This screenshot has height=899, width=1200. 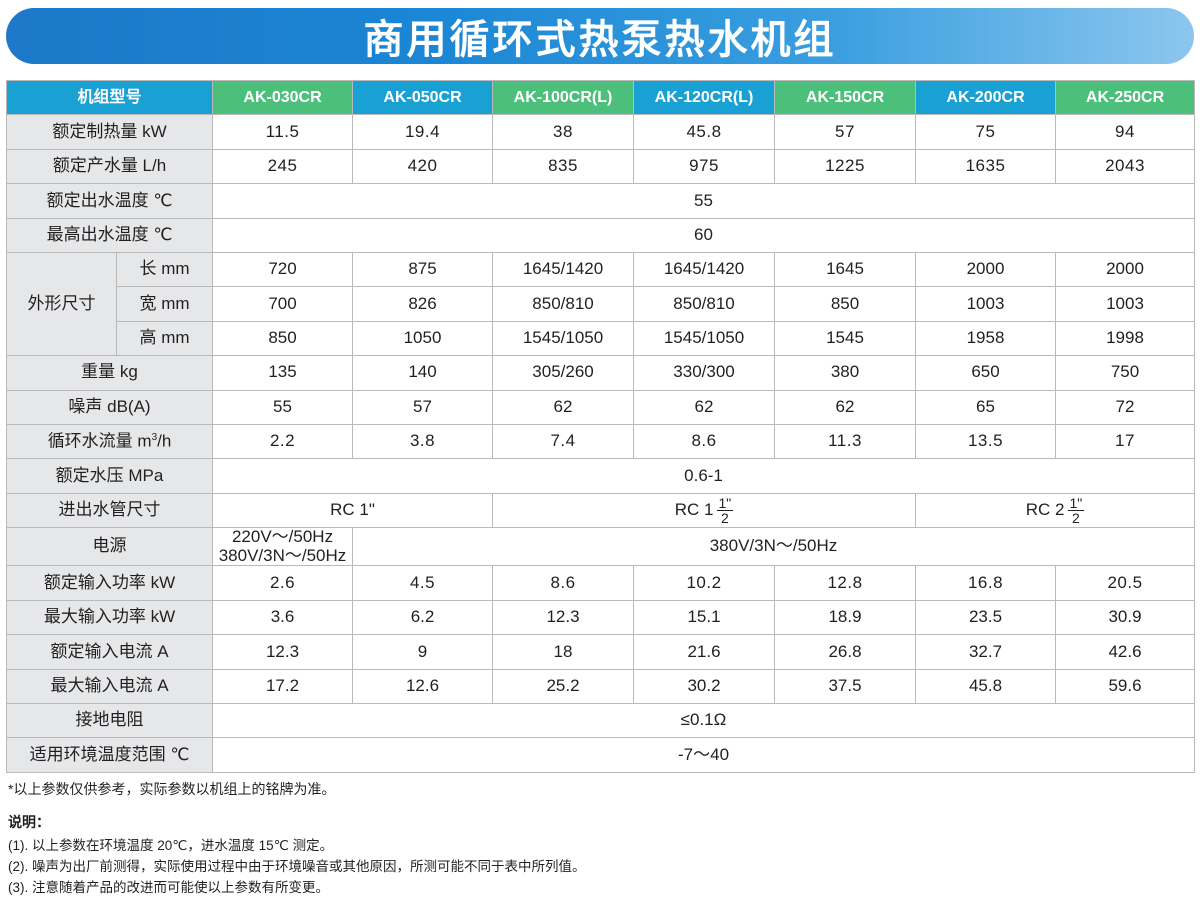 What do you see at coordinates (1045, 509) in the screenshot?
I see `pipe-size-text: RC 2` at bounding box center [1045, 509].